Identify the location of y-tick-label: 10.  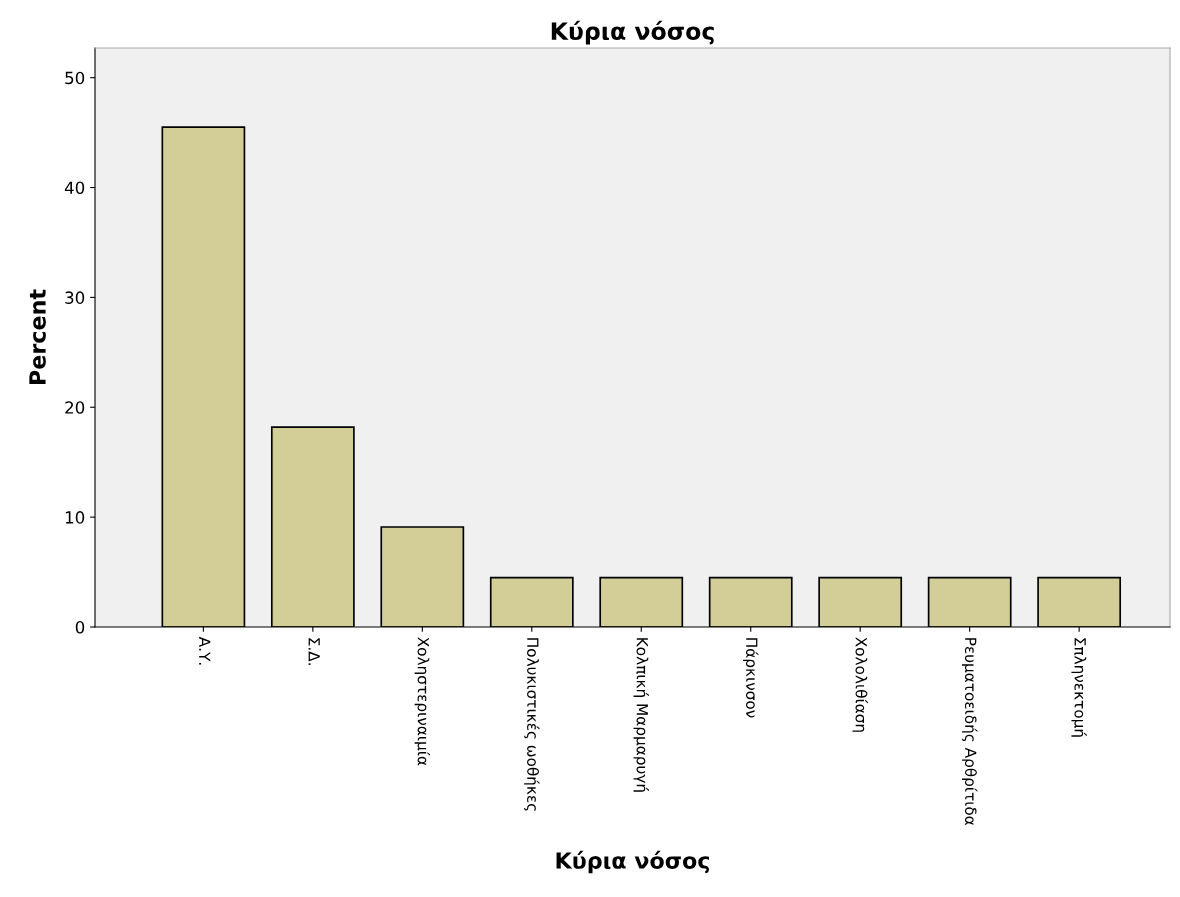
(75, 517).